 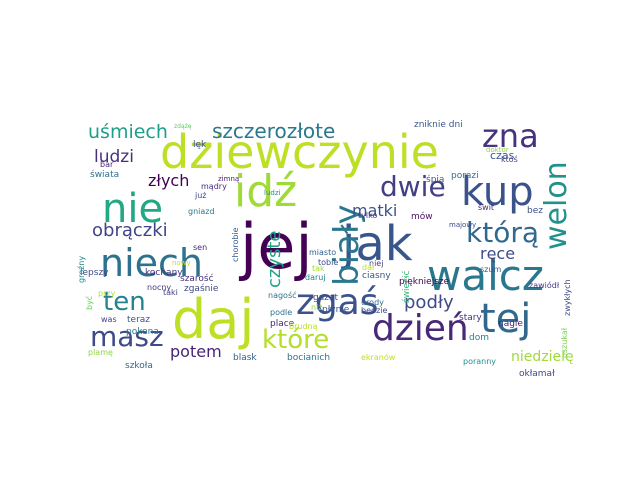 What do you see at coordinates (479, 338) in the screenshot?
I see `cloud-word: dom` at bounding box center [479, 338].